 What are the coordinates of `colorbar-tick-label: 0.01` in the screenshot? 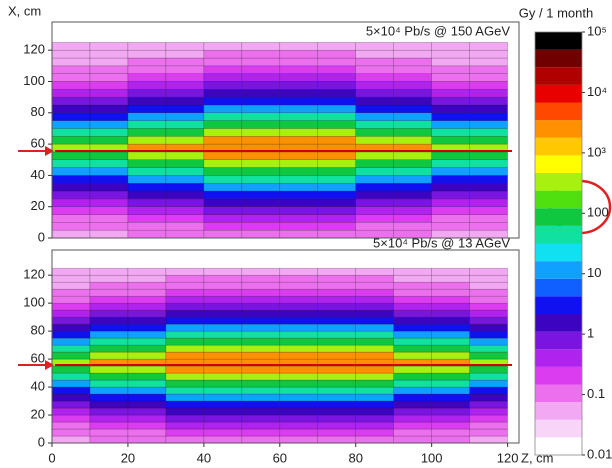 It's located at (599, 453).